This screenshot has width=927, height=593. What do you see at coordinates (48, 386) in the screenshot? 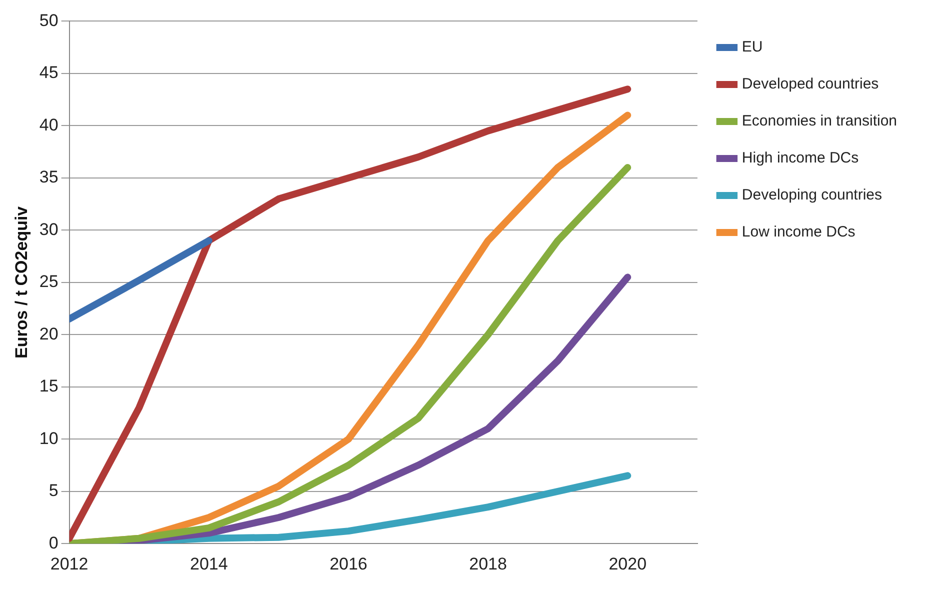
I see `y-tick-label: 15` at bounding box center [48, 386].